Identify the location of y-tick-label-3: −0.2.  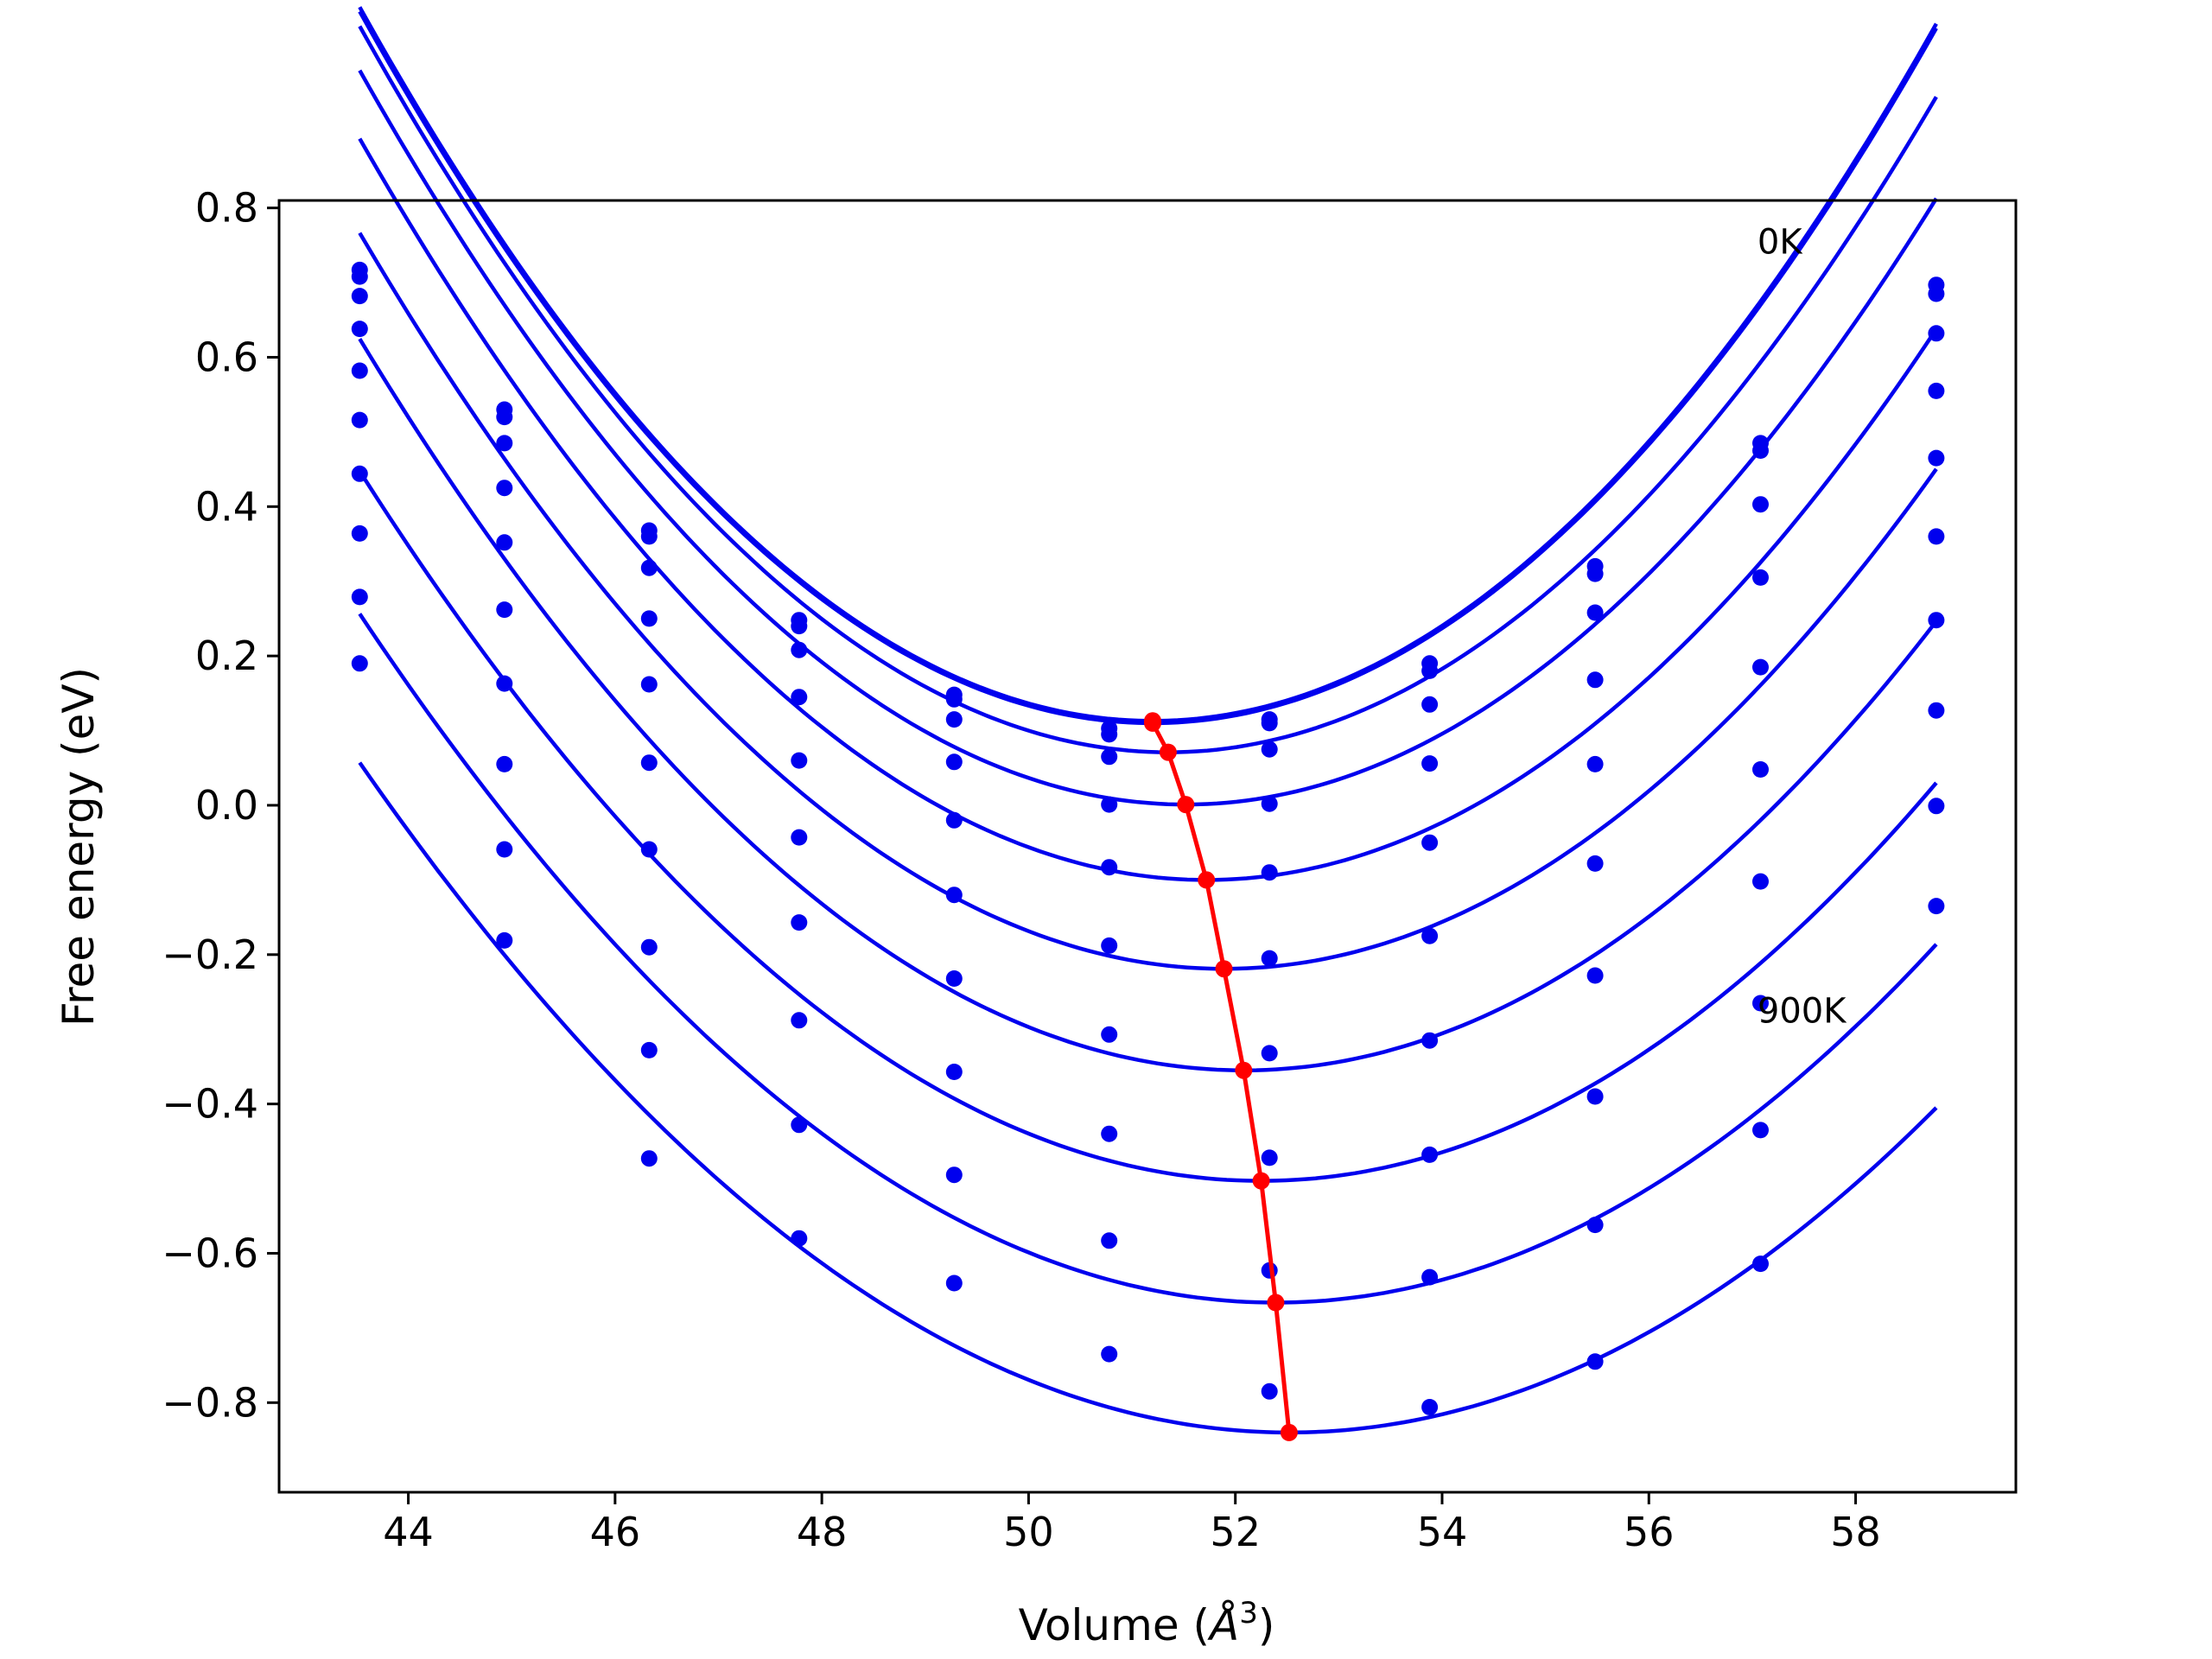
(210, 955).